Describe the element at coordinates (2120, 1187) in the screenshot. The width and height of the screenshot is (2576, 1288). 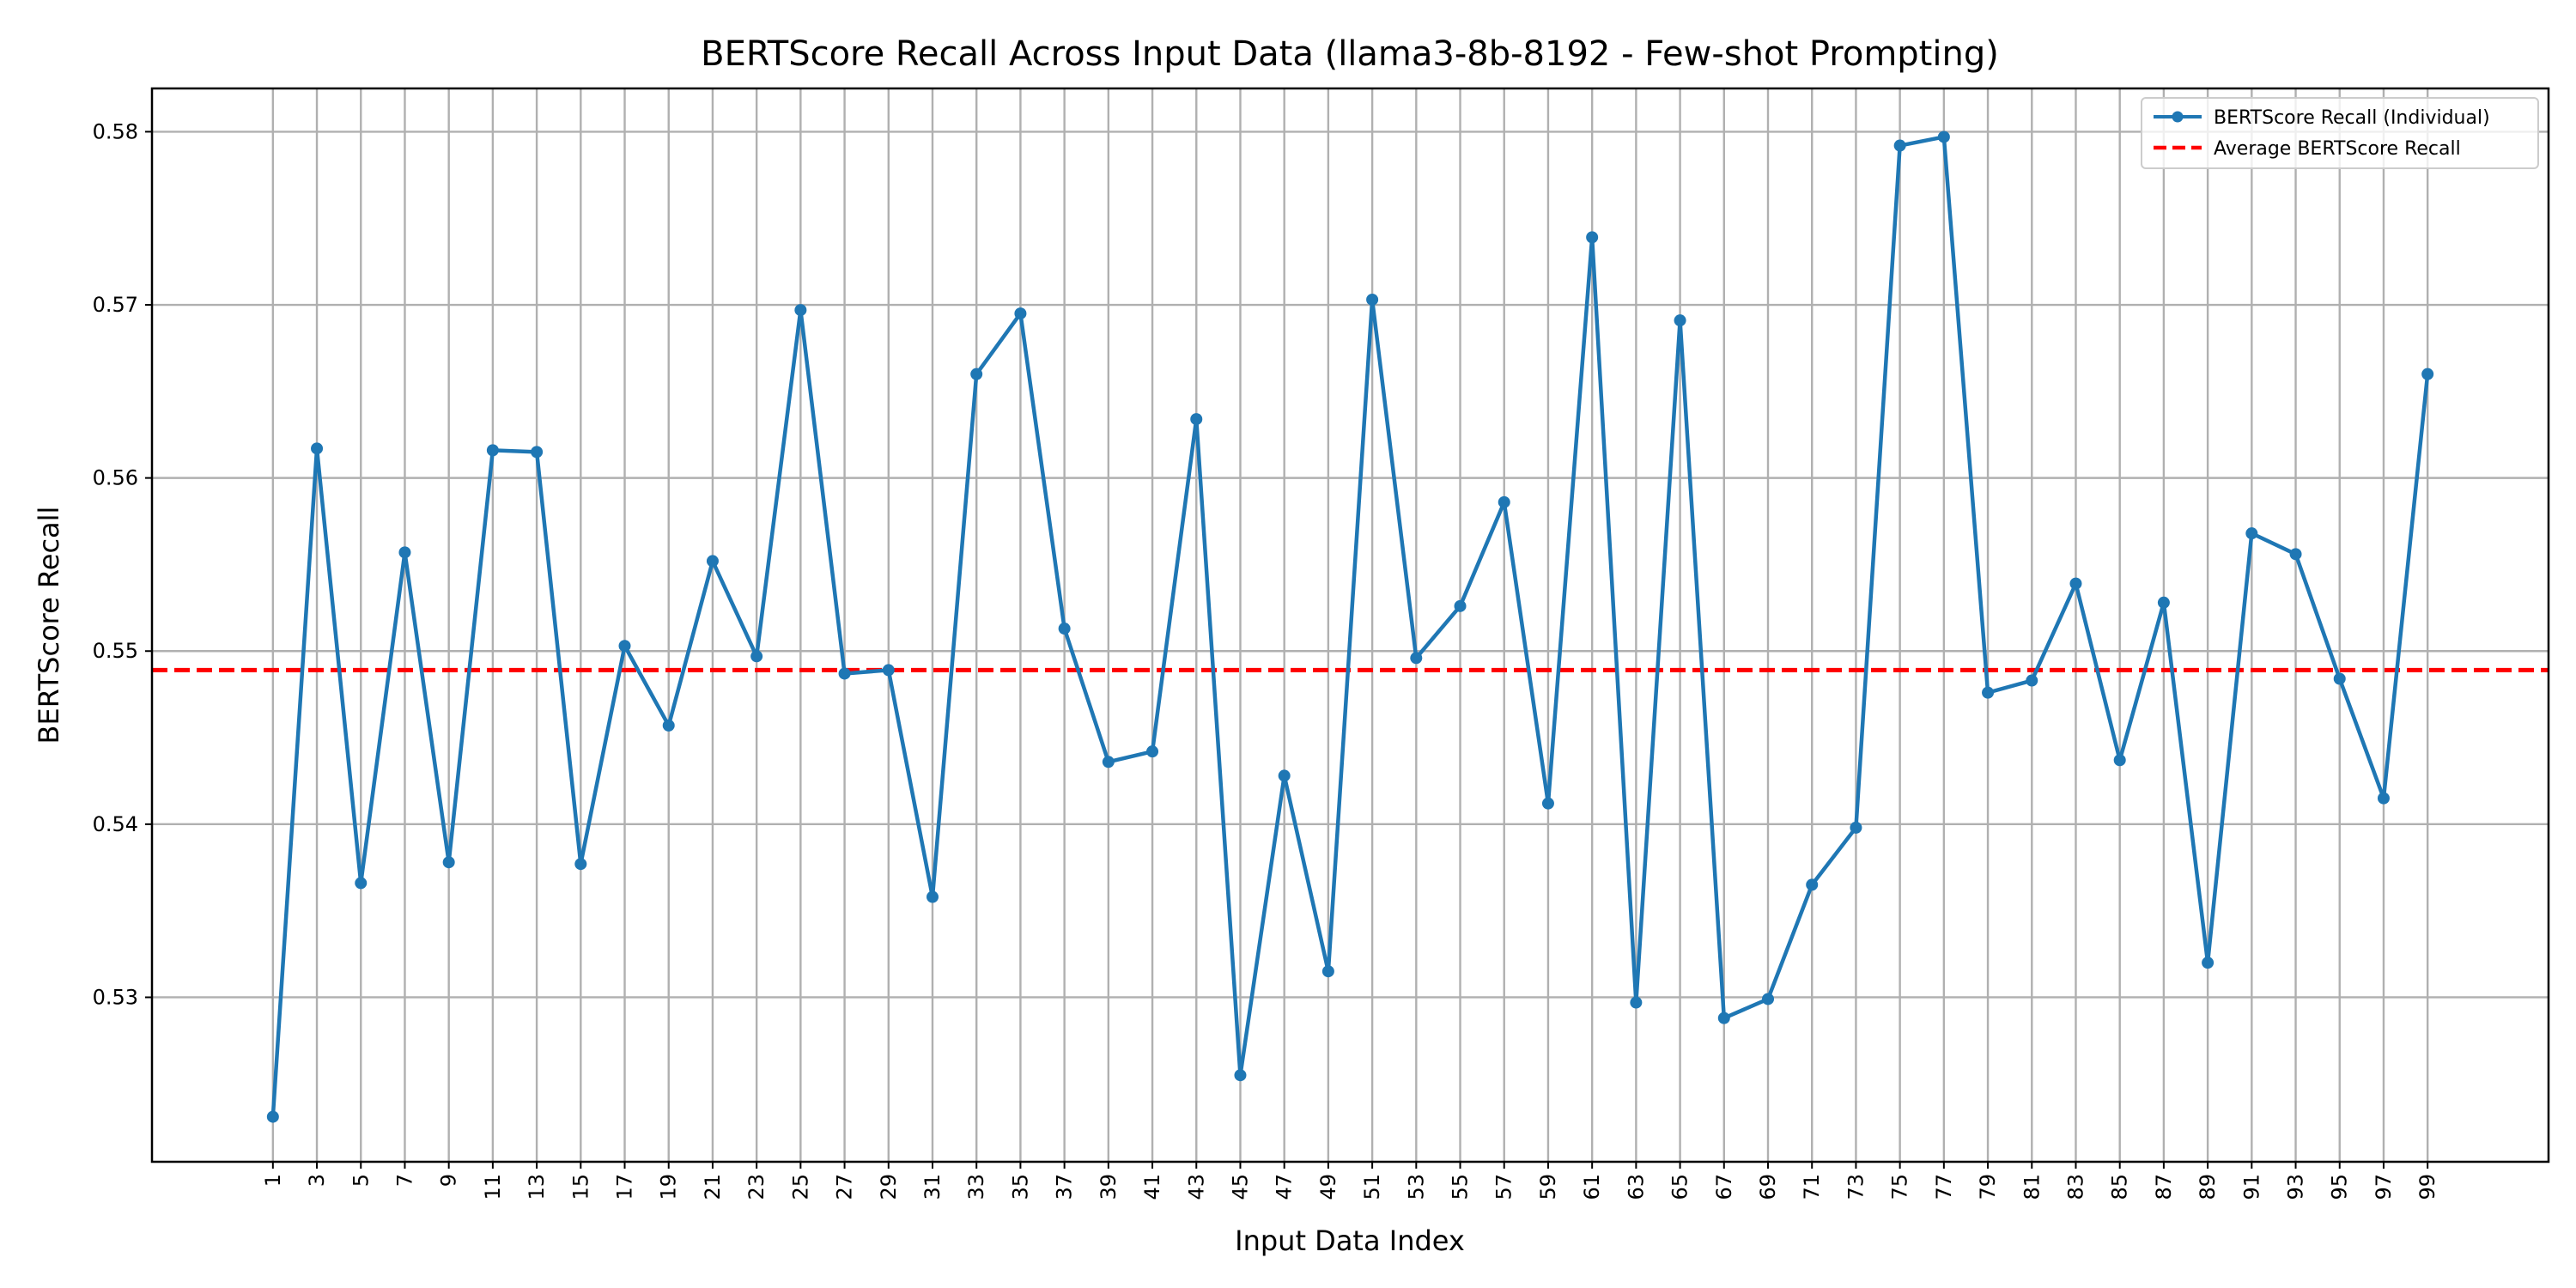
I see `x-tick-label: 85` at that location.